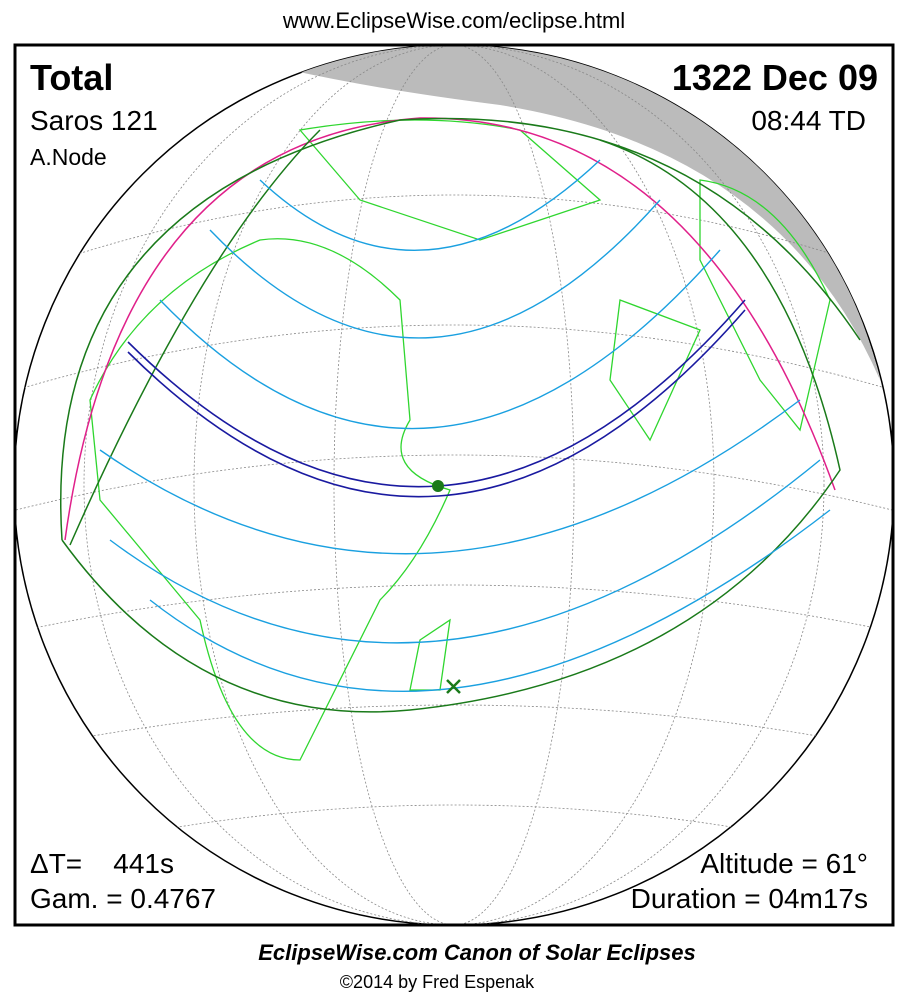 The height and width of the screenshot is (1004, 908). Describe the element at coordinates (68, 157) in the screenshot. I see `node: A.Node` at that location.